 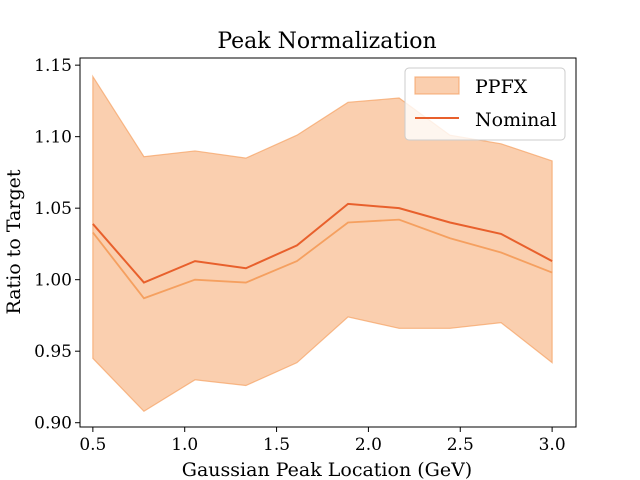 I want to click on nominal-line, so click(x=322, y=243).